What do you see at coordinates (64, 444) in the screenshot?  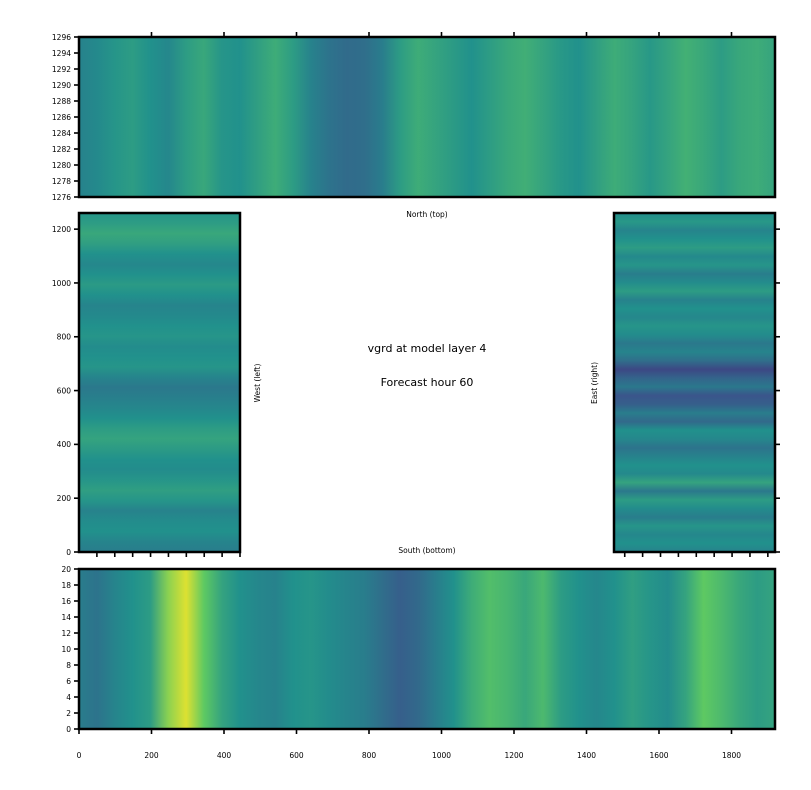 I see `y-tick-label: 400` at bounding box center [64, 444].